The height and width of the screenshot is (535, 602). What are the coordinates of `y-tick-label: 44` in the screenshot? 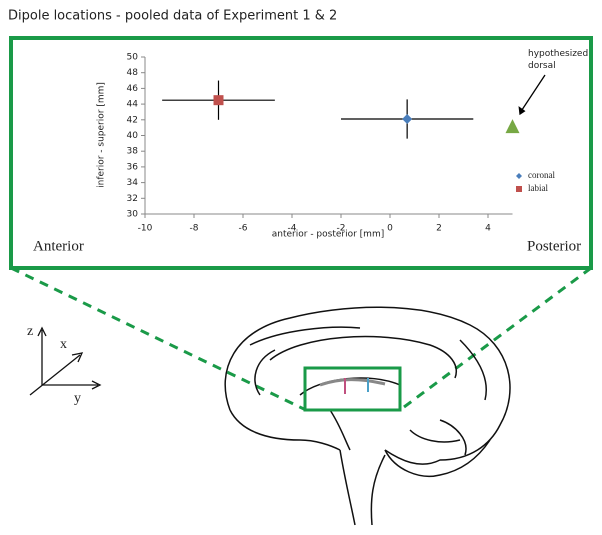 It's located at (133, 105).